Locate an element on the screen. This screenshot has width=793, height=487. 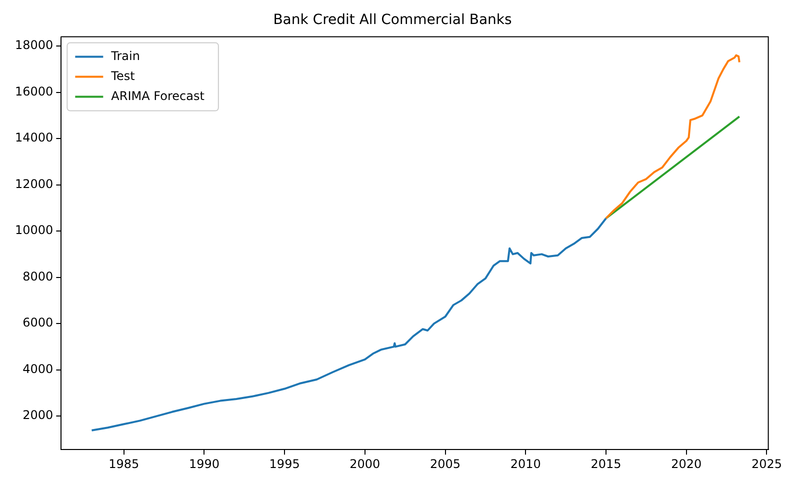
x-tick-label: 1990 is located at coordinates (204, 463).